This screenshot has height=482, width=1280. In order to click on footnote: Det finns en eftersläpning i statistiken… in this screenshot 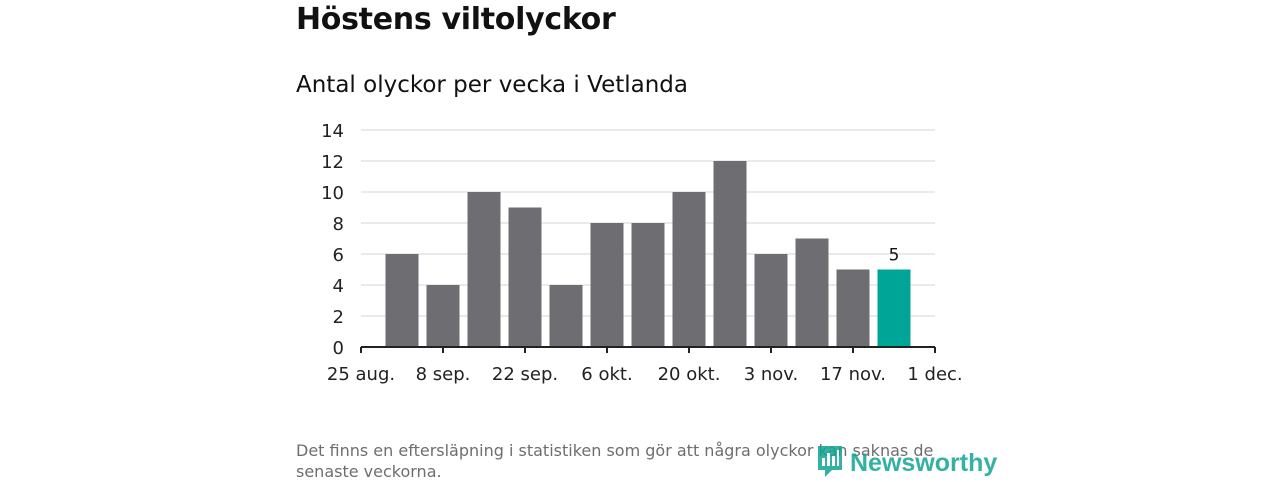, I will do `click(615, 461)`.